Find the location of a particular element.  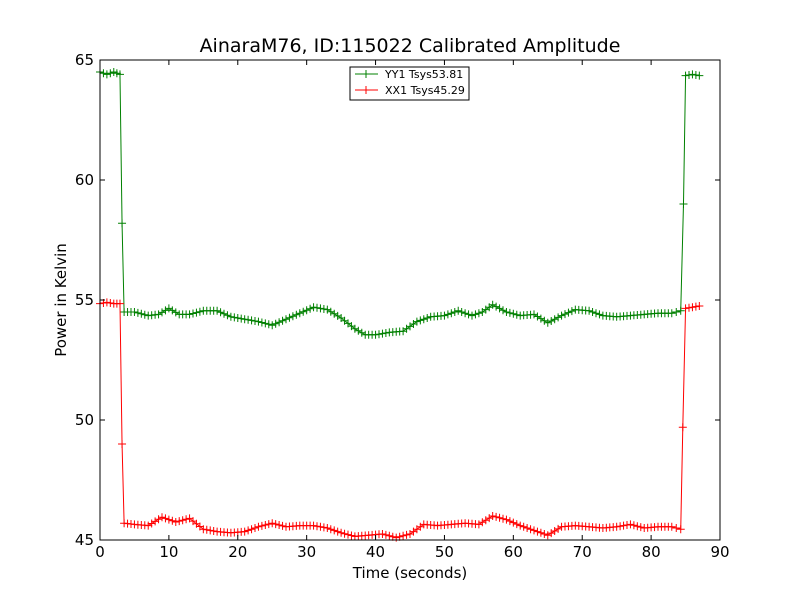

x-tick-label: 80 is located at coordinates (651, 552).